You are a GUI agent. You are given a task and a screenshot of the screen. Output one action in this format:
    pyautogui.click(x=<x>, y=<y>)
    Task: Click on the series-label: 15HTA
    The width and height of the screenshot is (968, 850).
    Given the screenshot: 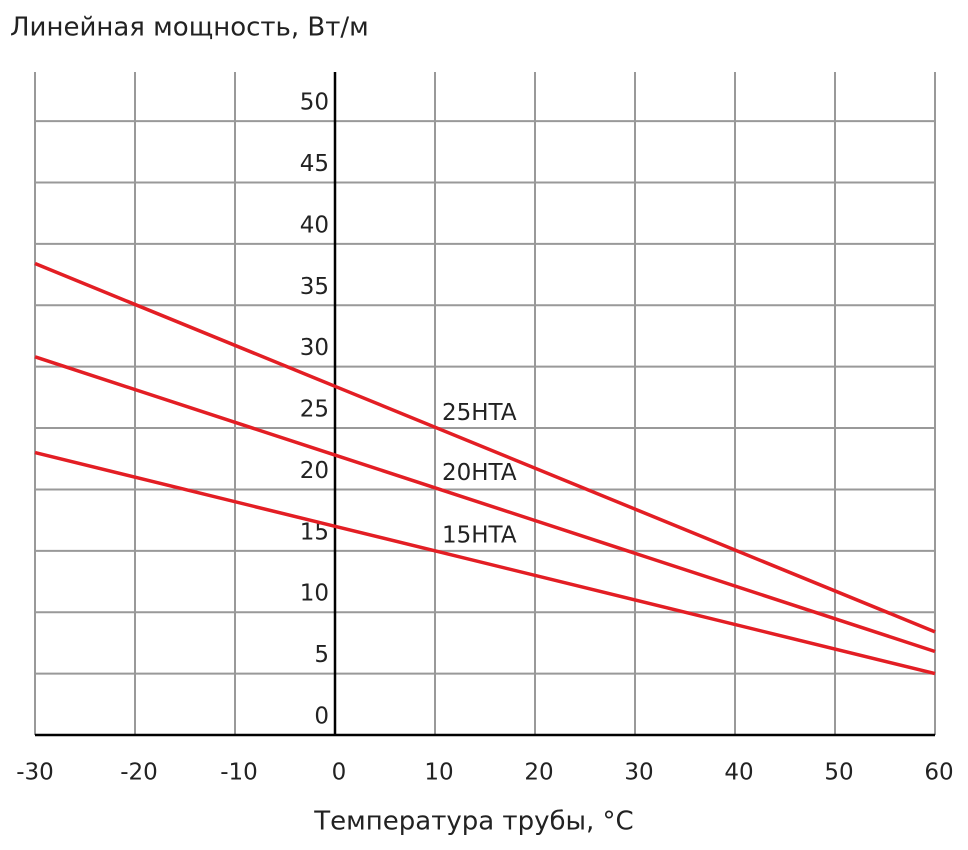 What is the action you would take?
    pyautogui.click(x=479, y=536)
    